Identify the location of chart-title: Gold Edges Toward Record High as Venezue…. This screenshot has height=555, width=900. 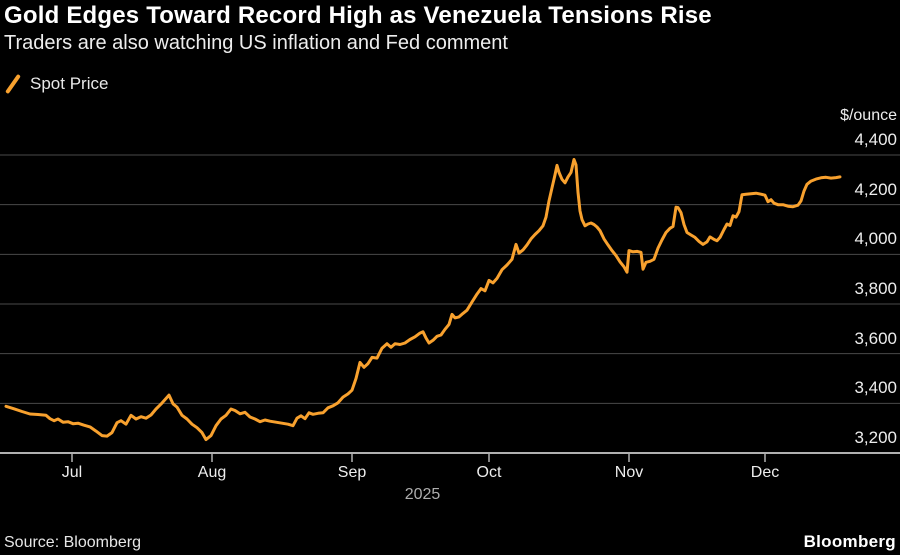
(358, 15).